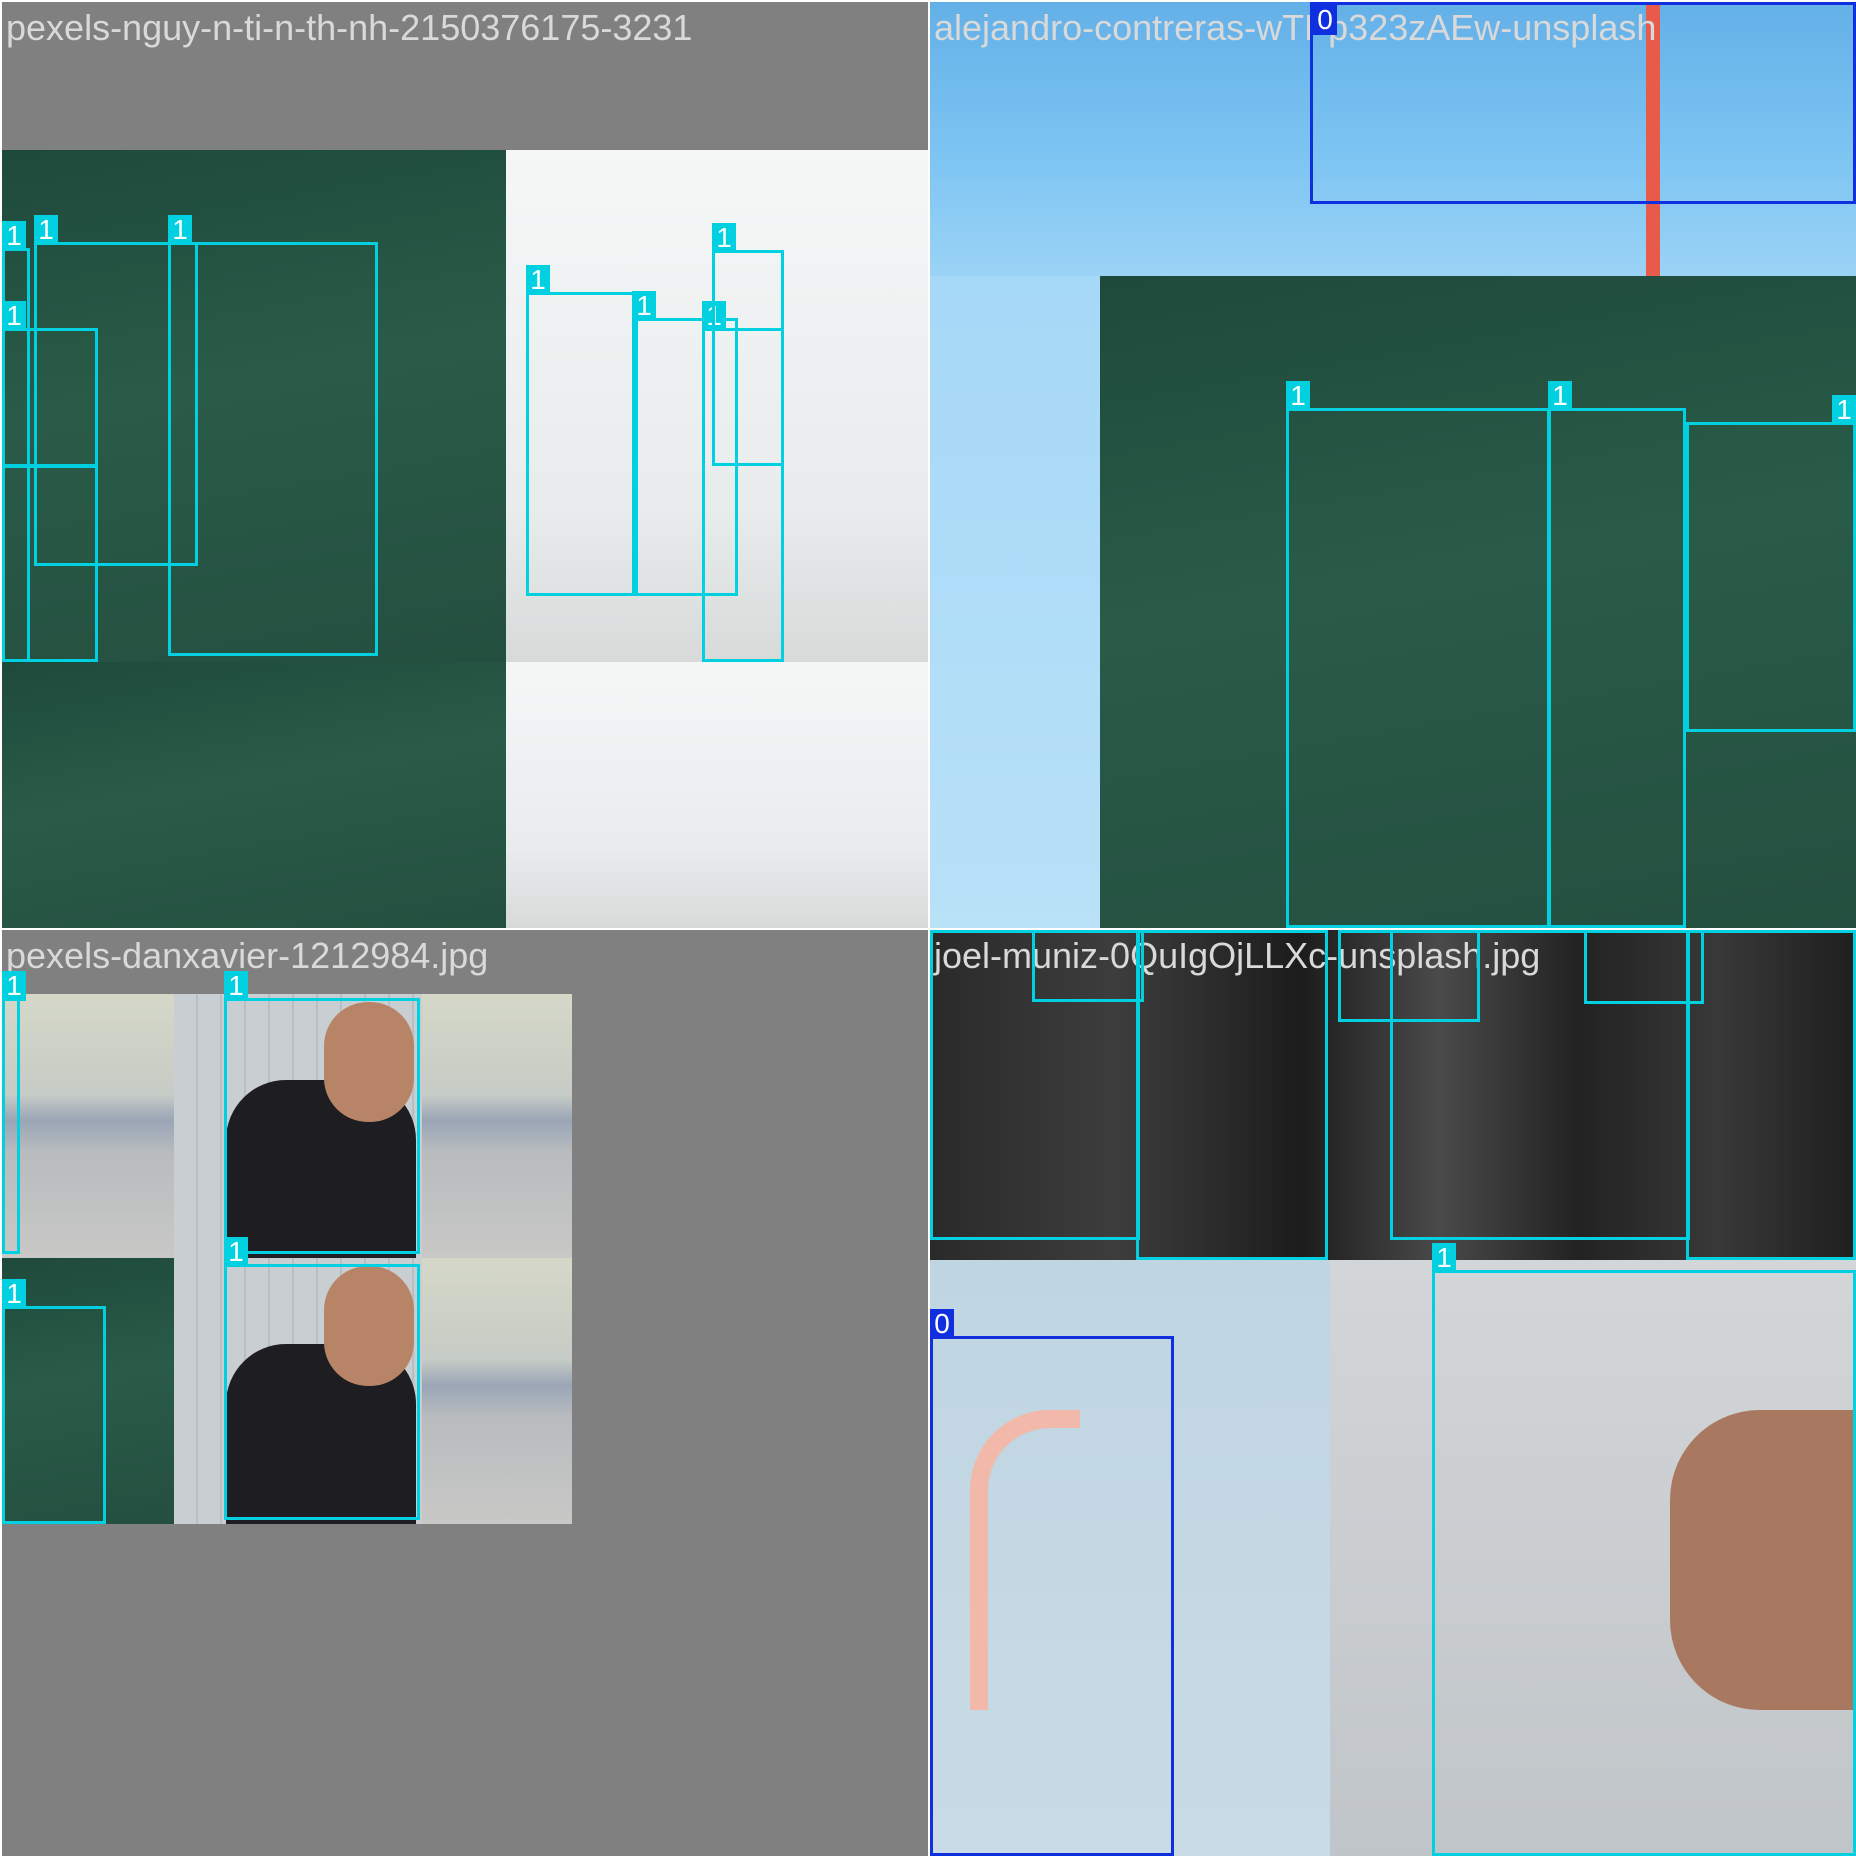  I want to click on tile-caption: pexels-nguy-n-ti-n-th-nh-2150376175-3231, so click(349, 27).